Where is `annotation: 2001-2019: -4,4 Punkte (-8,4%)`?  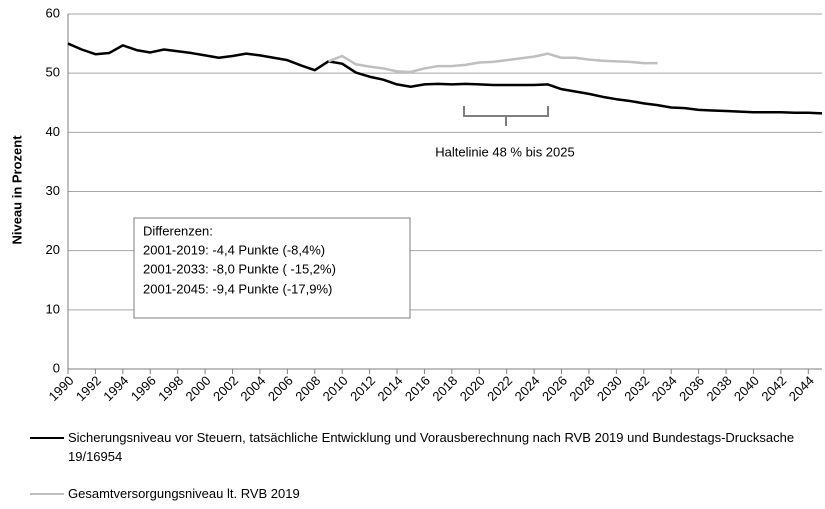
annotation: 2001-2019: -4,4 Punkte (-8,4%) is located at coordinates (234, 249).